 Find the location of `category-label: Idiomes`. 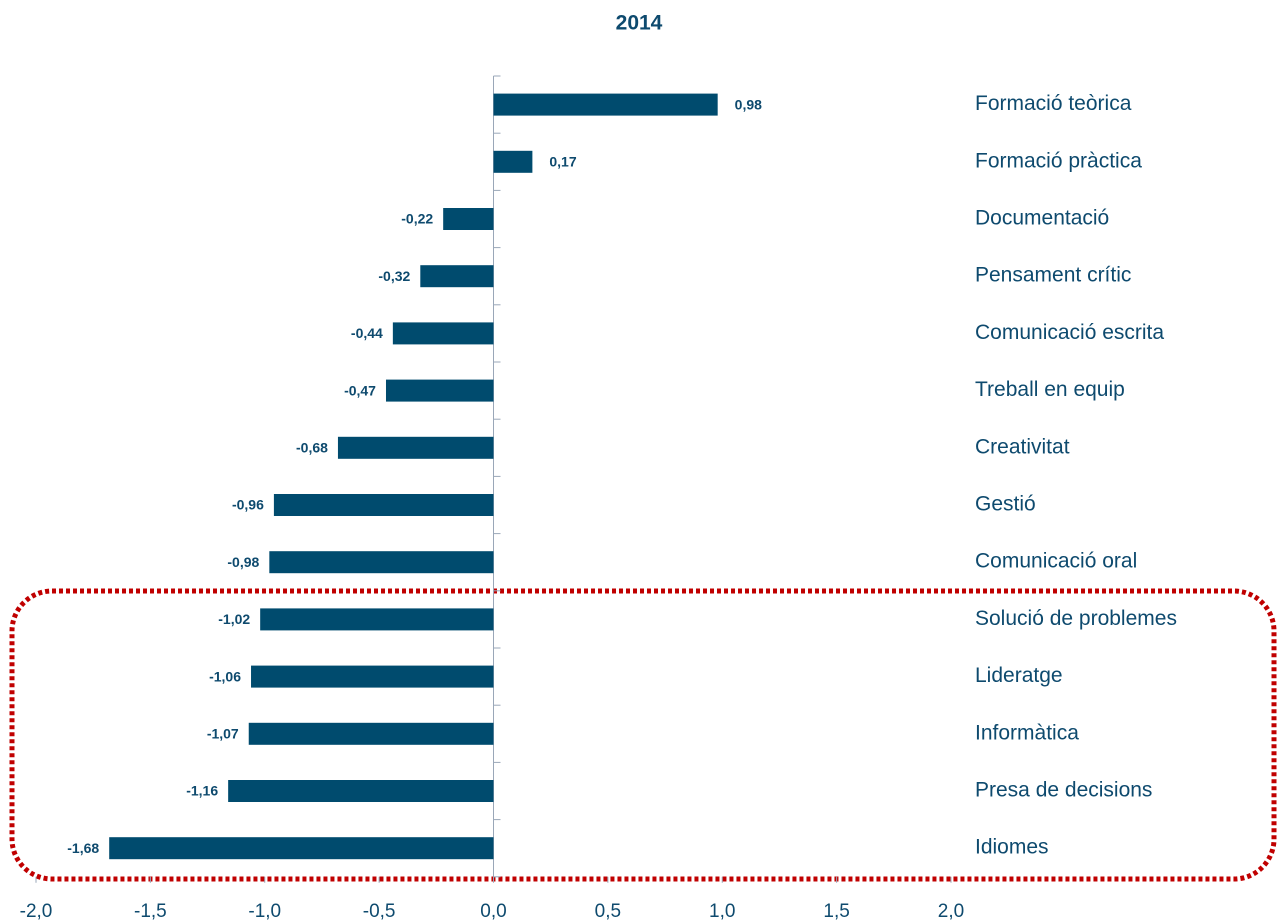

category-label: Idiomes is located at coordinates (1012, 847).